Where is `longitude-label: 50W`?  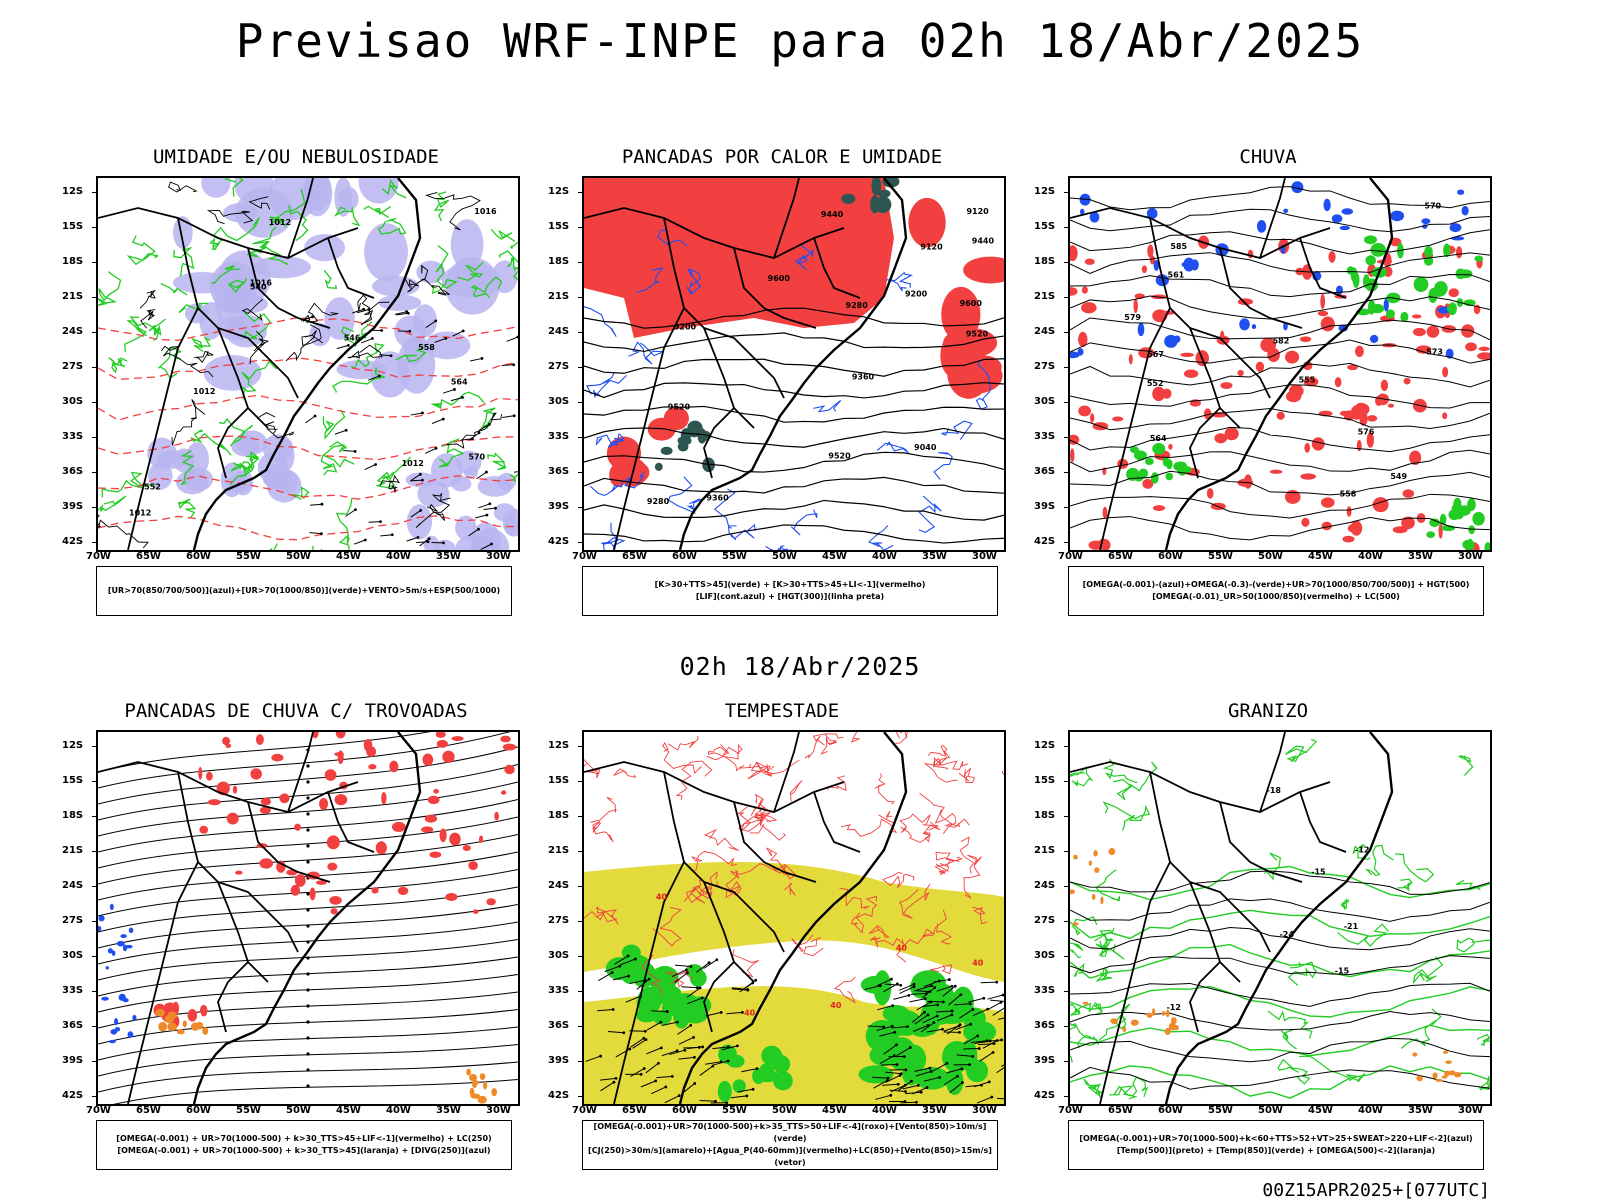 longitude-label: 50W is located at coordinates (298, 556).